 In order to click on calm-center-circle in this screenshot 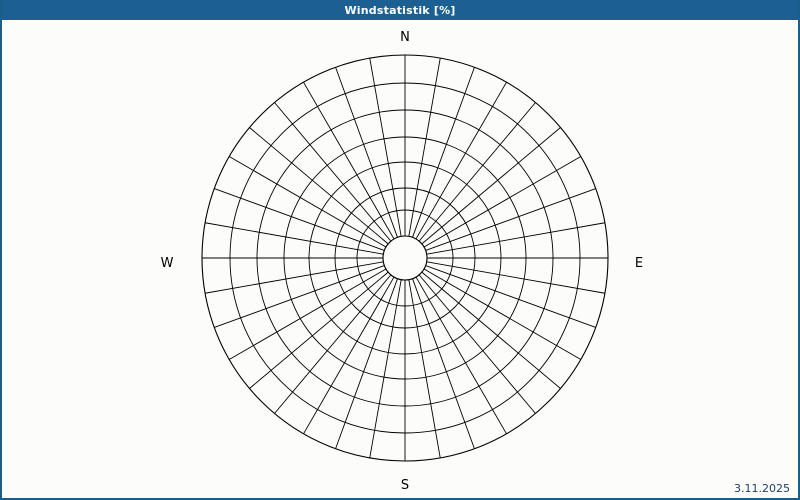, I will do `click(405, 258)`.